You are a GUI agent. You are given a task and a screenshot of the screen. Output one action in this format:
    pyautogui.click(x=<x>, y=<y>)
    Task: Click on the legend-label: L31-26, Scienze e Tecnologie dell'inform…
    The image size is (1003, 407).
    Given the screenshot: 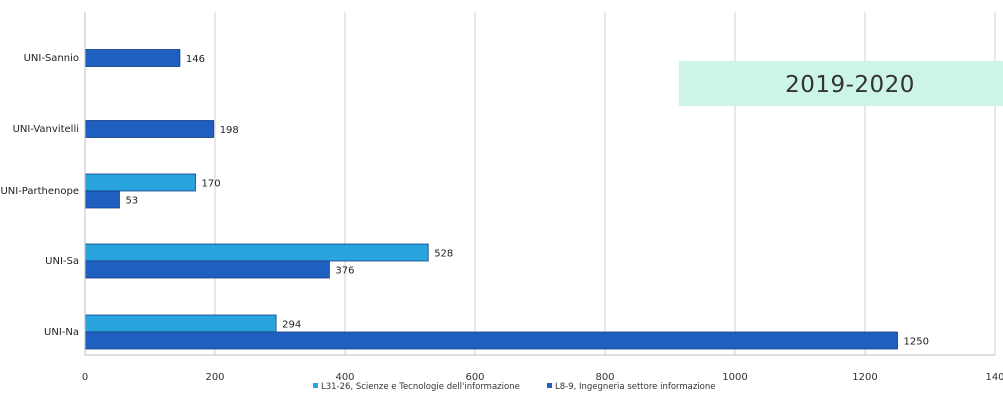 What is the action you would take?
    pyautogui.click(x=420, y=387)
    